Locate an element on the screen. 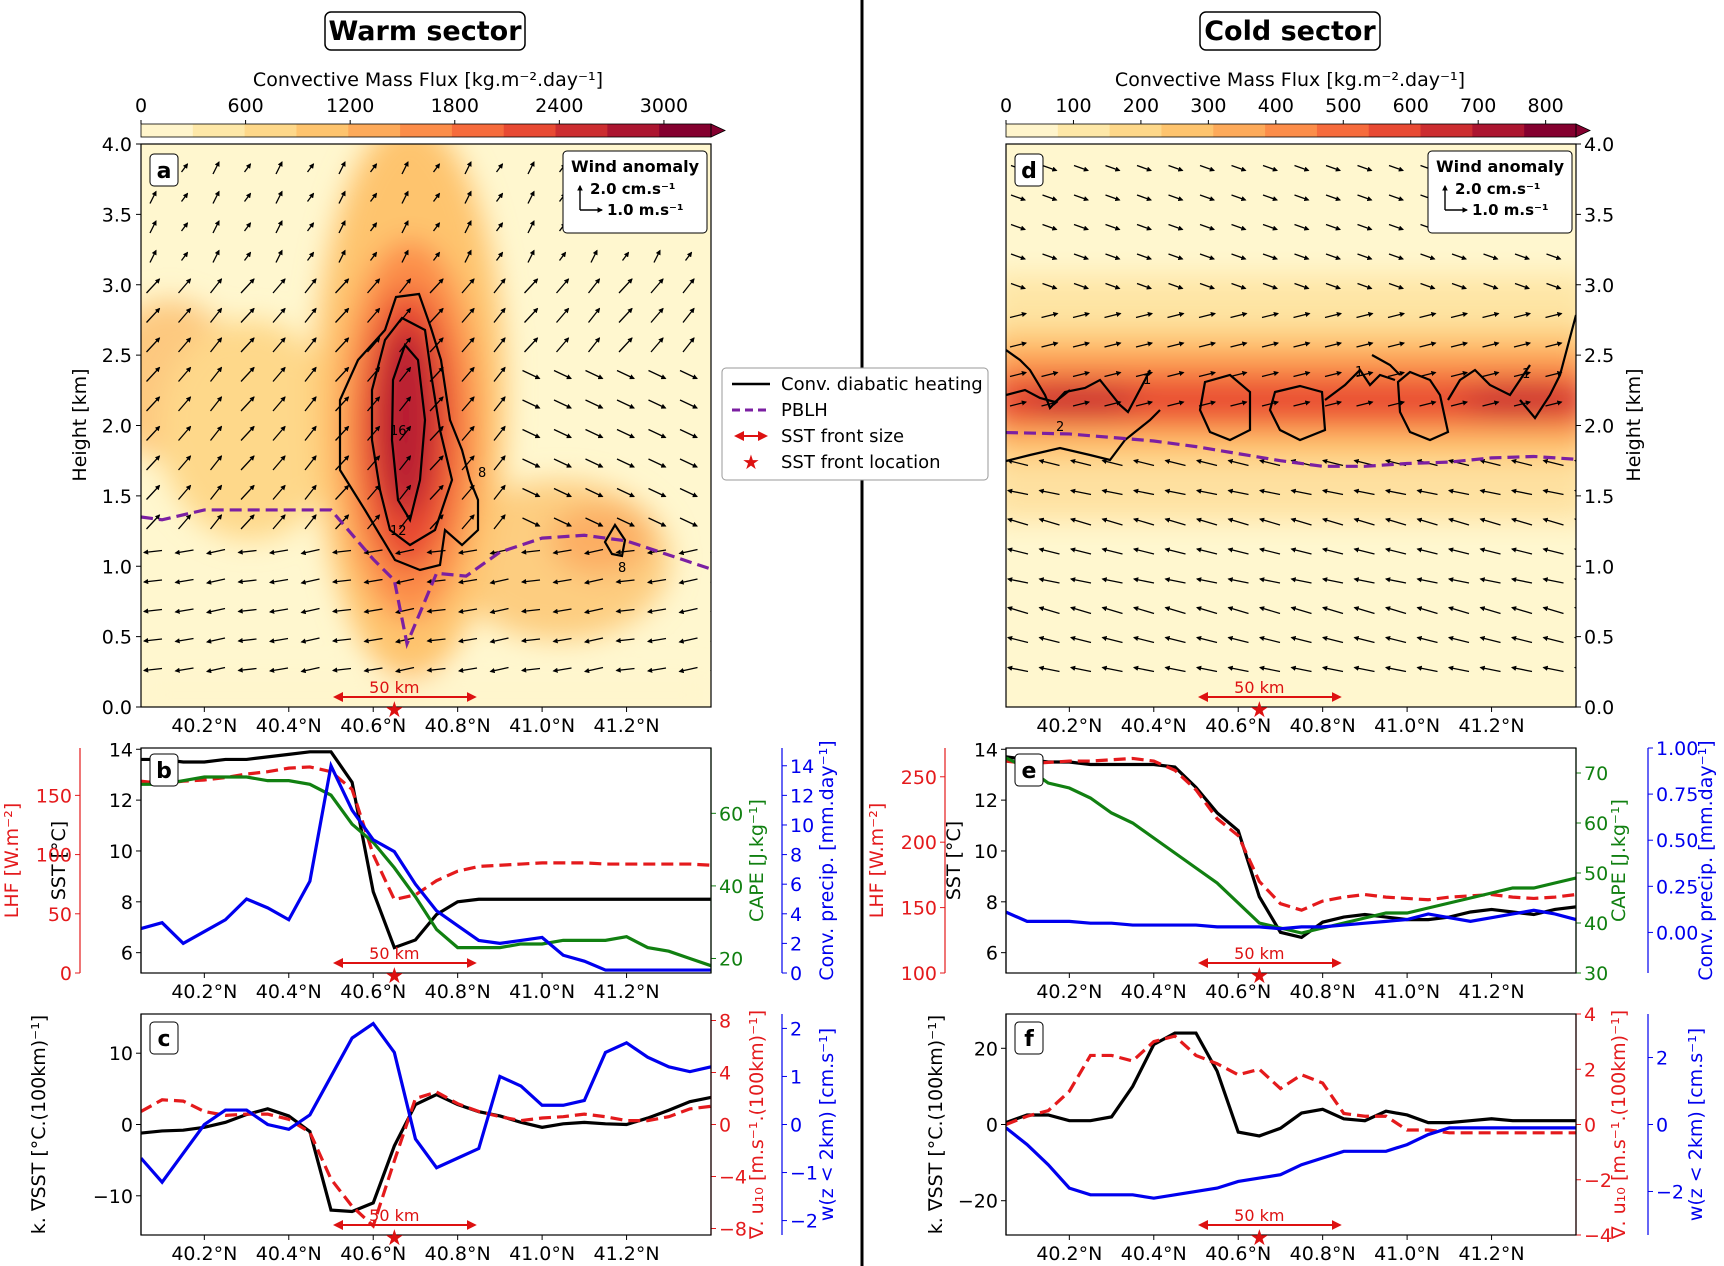 The height and width of the screenshot is (1266, 1724). colorbar-tick: 100 is located at coordinates (1073, 106).